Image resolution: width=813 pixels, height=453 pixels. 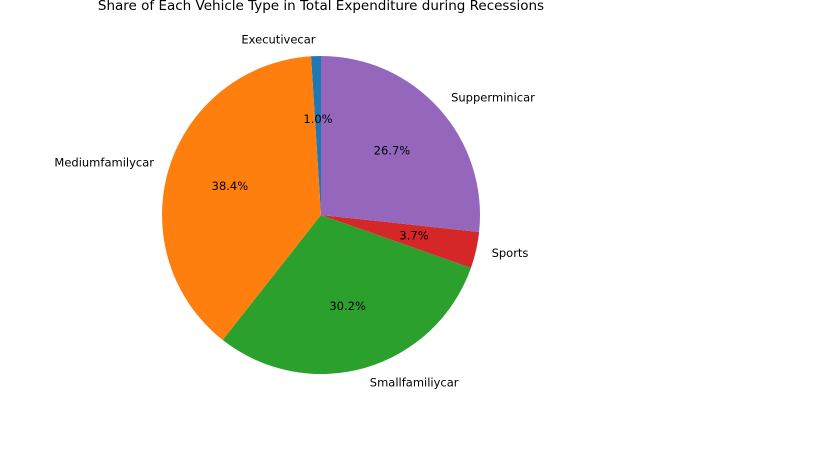 I want to click on pie-pct-smallfamiliycar: 30.2%, so click(x=347, y=306).